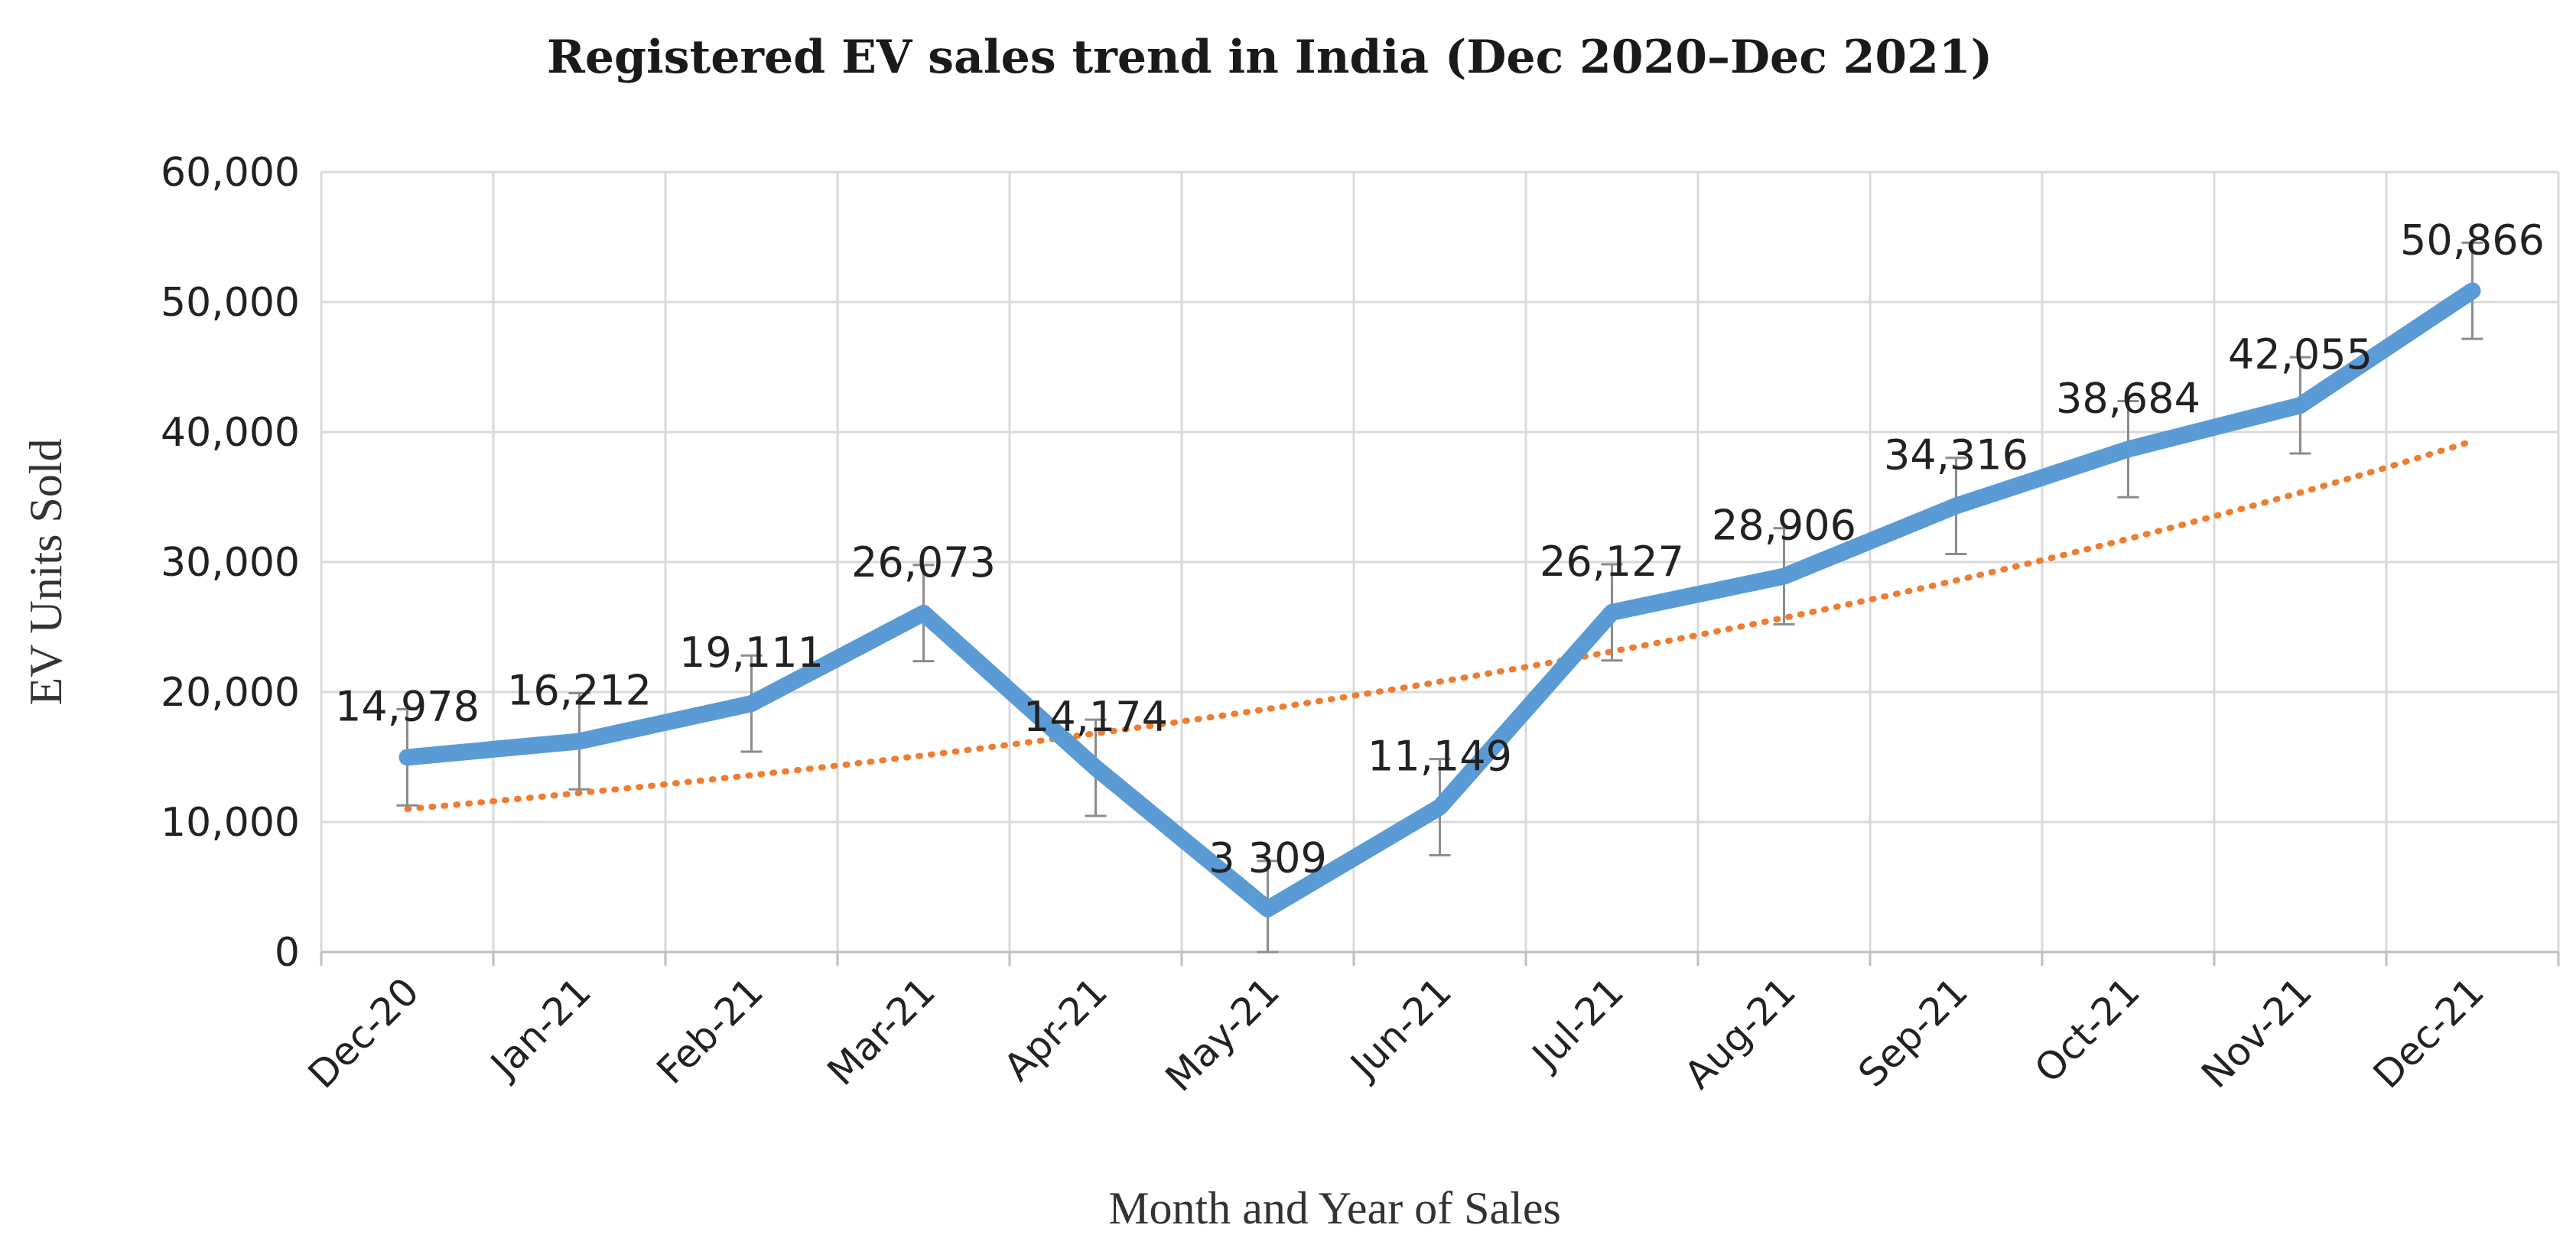 Image resolution: width=2576 pixels, height=1238 pixels. Describe the element at coordinates (881, 1031) in the screenshot. I see `x-tick-label: Mar-21` at that location.